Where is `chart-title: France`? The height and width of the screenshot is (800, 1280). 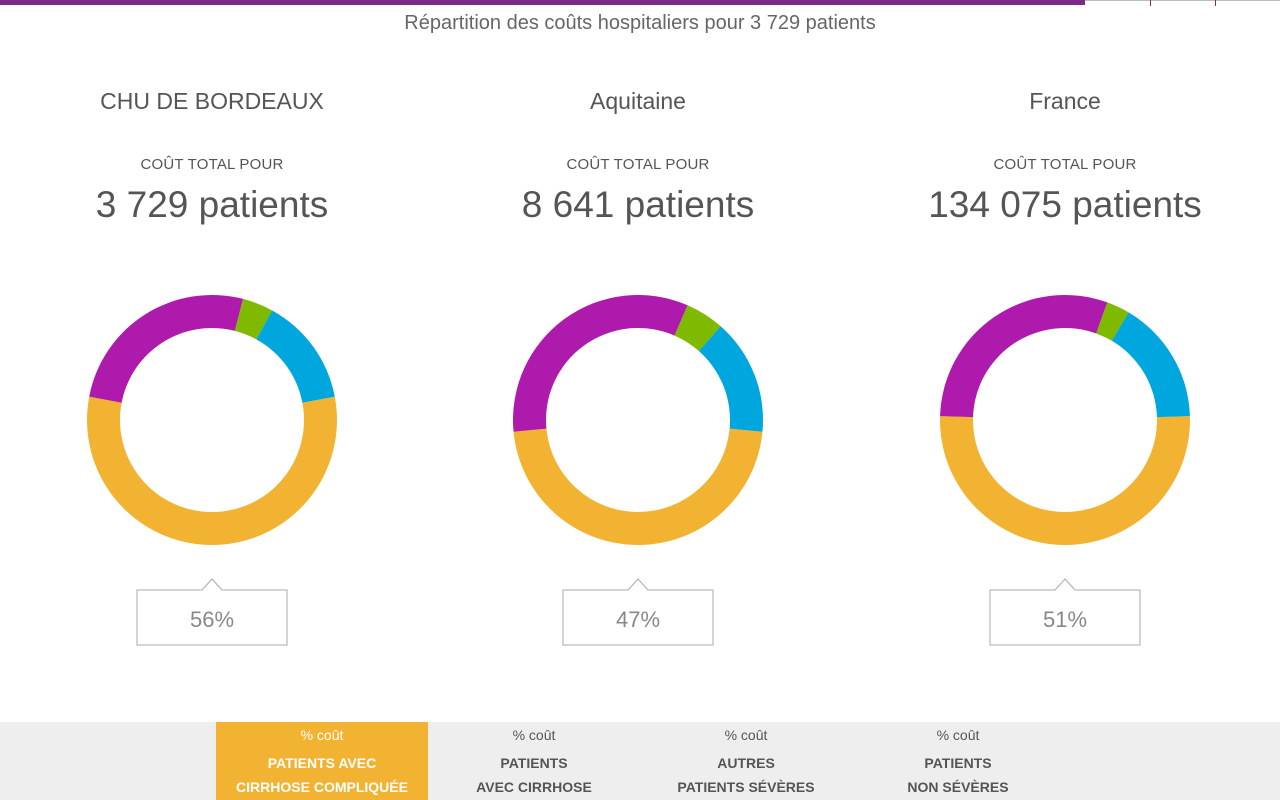 chart-title: France is located at coordinates (1065, 101).